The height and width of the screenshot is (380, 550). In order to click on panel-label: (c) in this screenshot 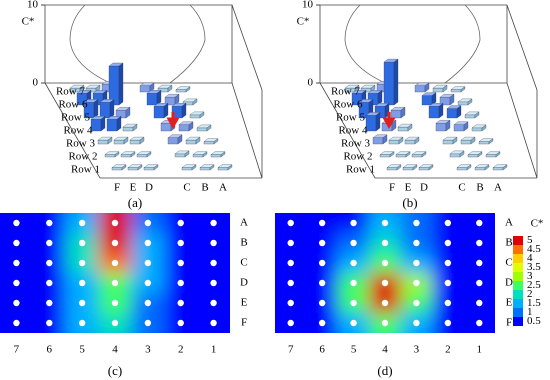, I will do `click(115, 370)`.